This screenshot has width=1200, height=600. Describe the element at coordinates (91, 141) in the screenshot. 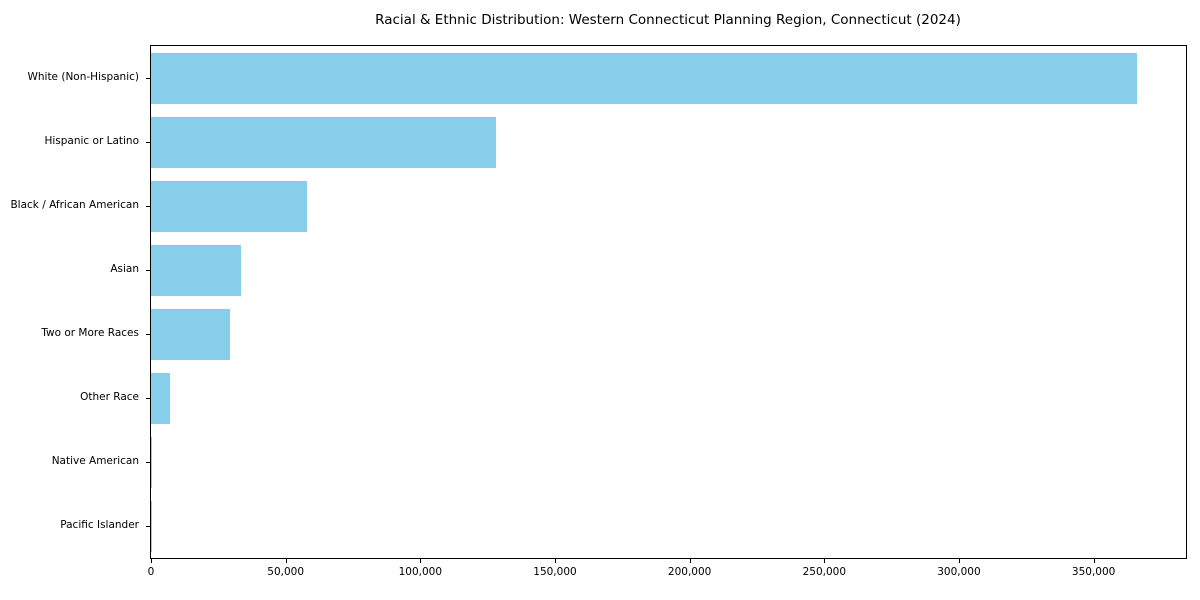

I see `y-tick-label: Hispanic or Latino` at that location.